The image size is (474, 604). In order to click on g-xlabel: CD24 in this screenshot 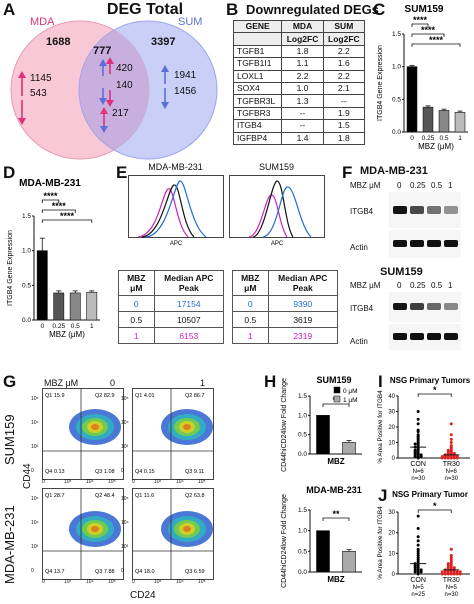, I will do `click(143, 595)`.